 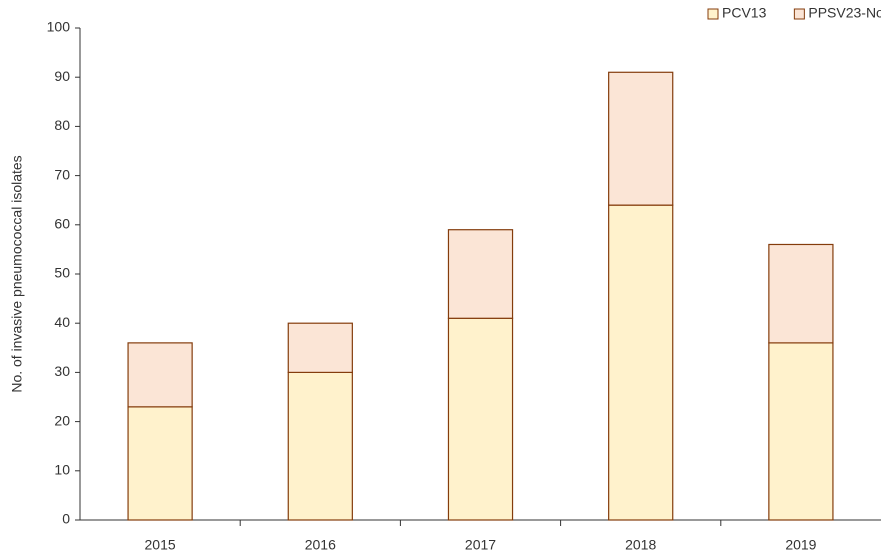 I want to click on x-tick-label: 2018, so click(x=640, y=544).